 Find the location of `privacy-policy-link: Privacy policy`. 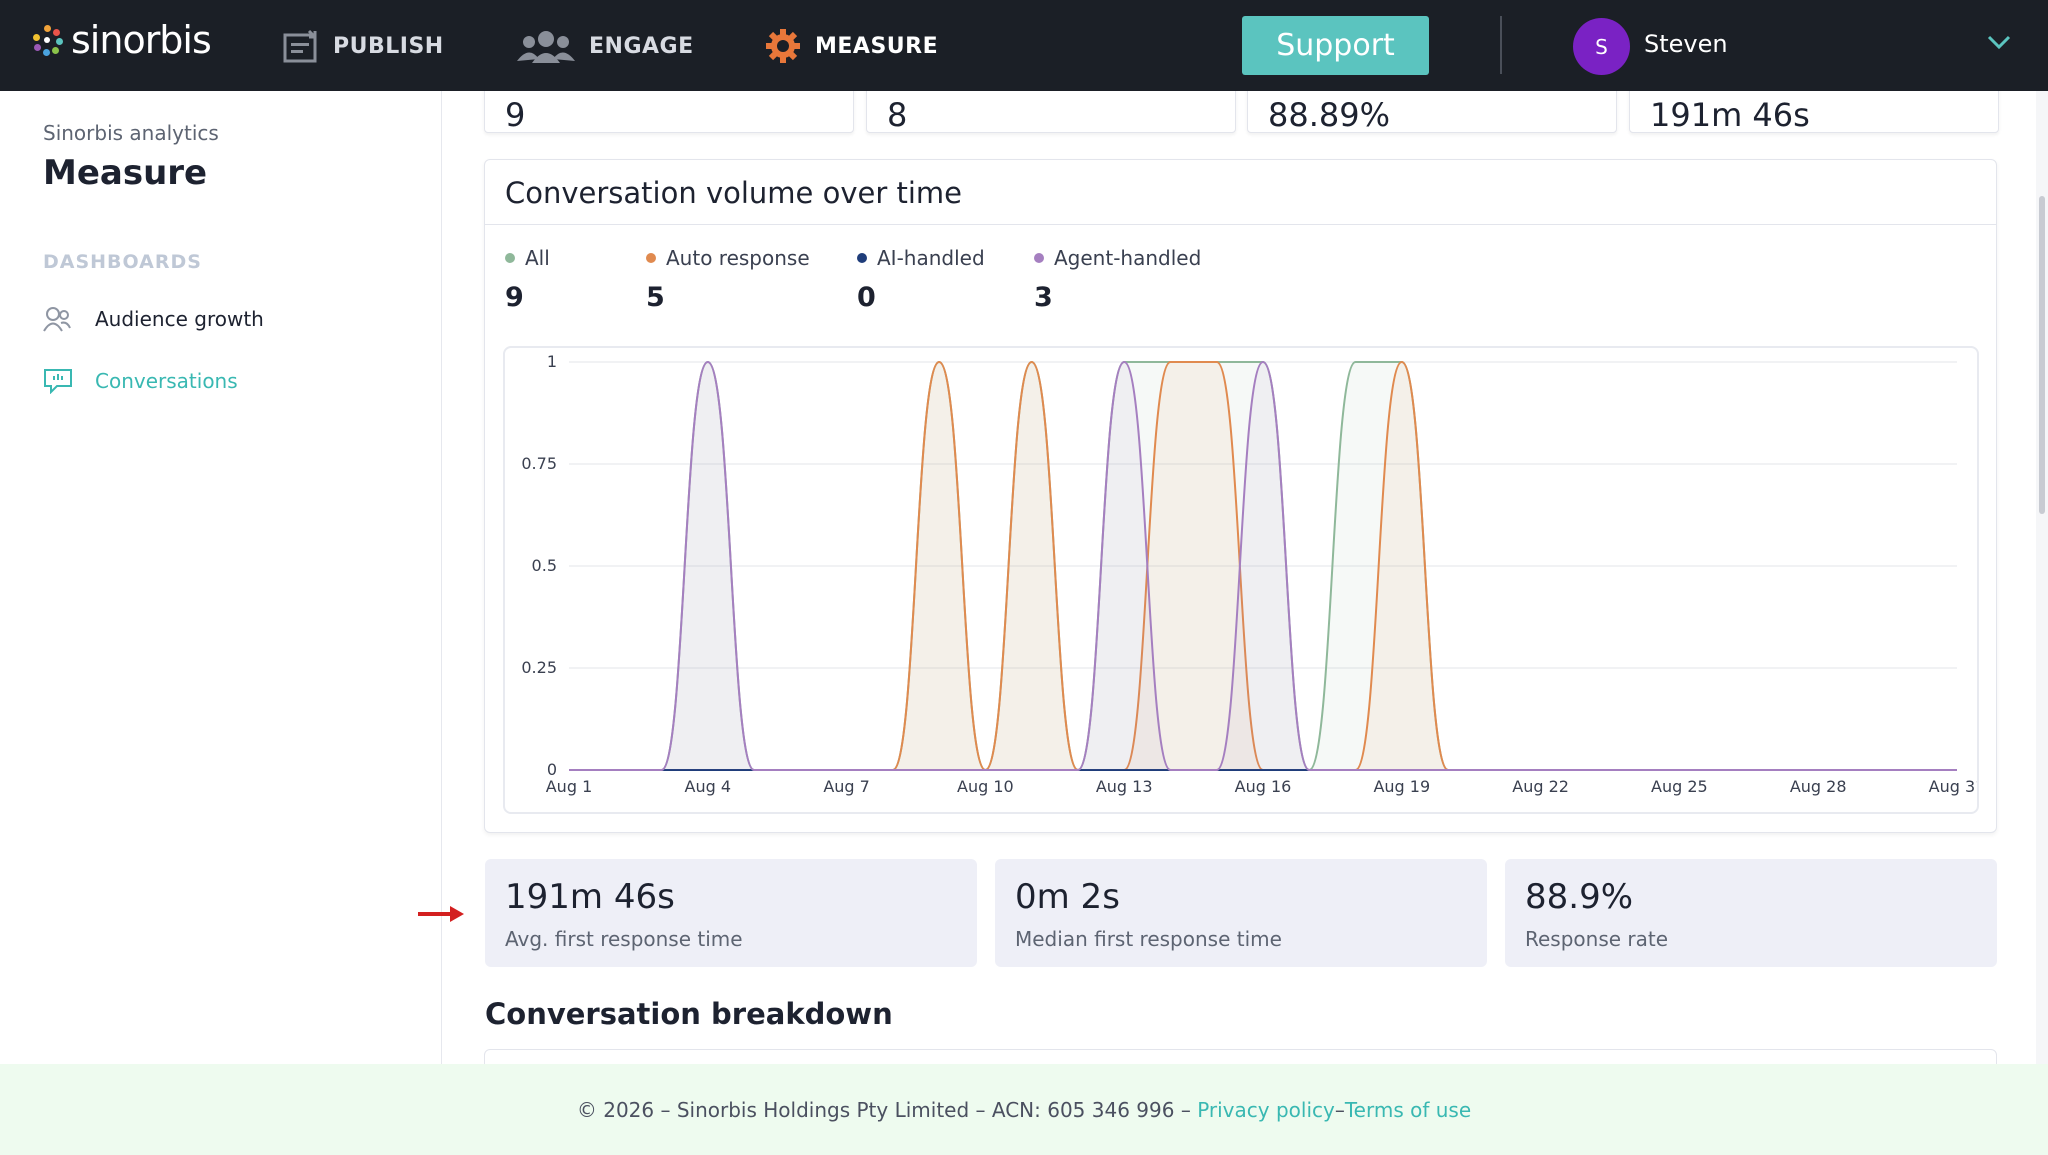

privacy-policy-link: Privacy policy is located at coordinates (1266, 1109).